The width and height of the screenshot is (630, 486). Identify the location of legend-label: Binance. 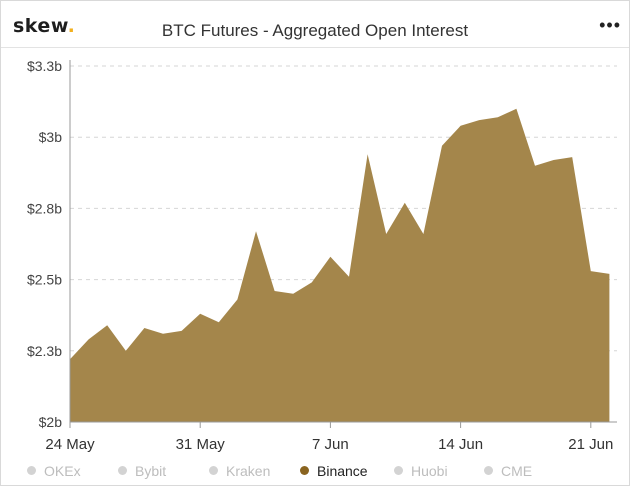
(342, 471).